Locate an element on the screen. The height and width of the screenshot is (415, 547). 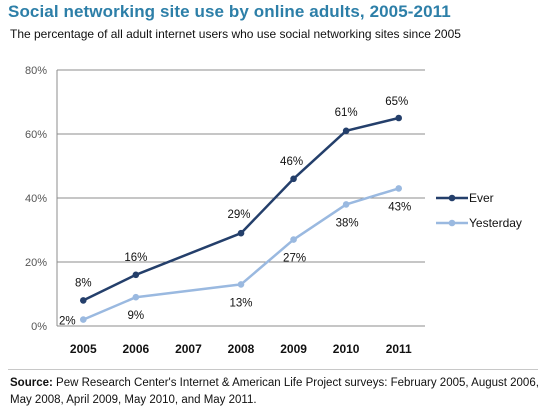
x-tick-label: 2005 is located at coordinates (83, 349).